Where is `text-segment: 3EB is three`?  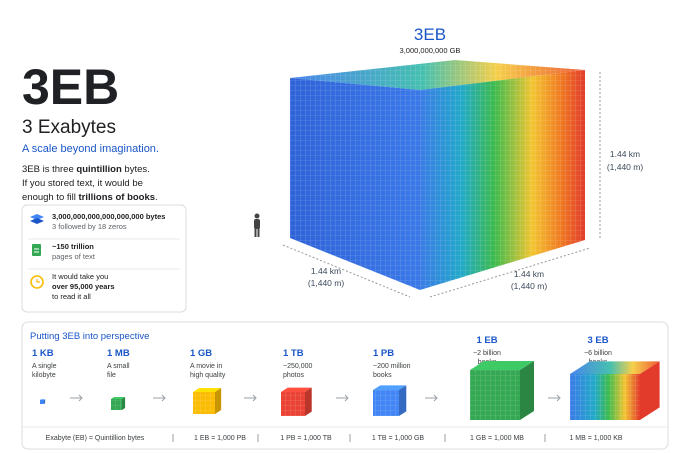
text-segment: 3EB is three is located at coordinates (49, 169).